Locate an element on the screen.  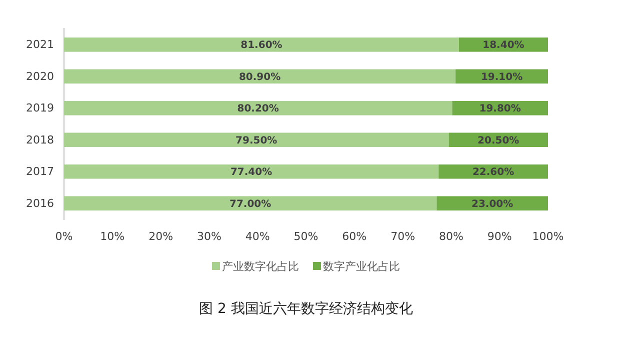
data-label: 79.50% is located at coordinates (257, 140).